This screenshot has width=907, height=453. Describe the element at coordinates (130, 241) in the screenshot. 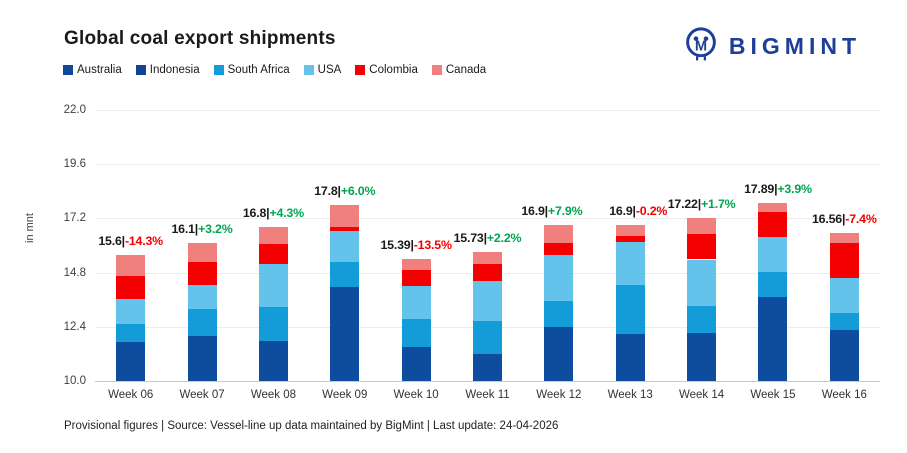

I see `bar-total-label: 15.6|-14.3%` at that location.